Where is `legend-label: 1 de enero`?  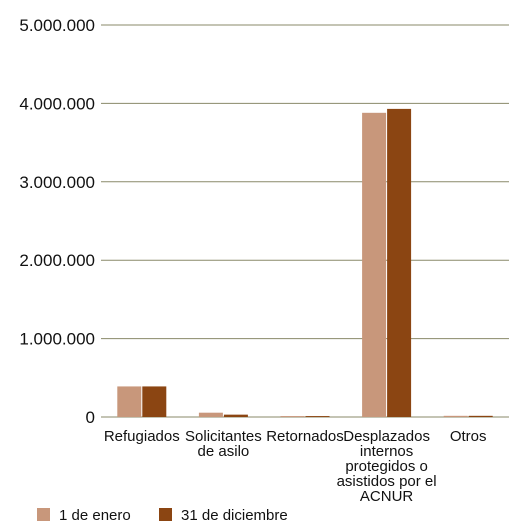 legend-label: 1 de enero is located at coordinates (95, 514).